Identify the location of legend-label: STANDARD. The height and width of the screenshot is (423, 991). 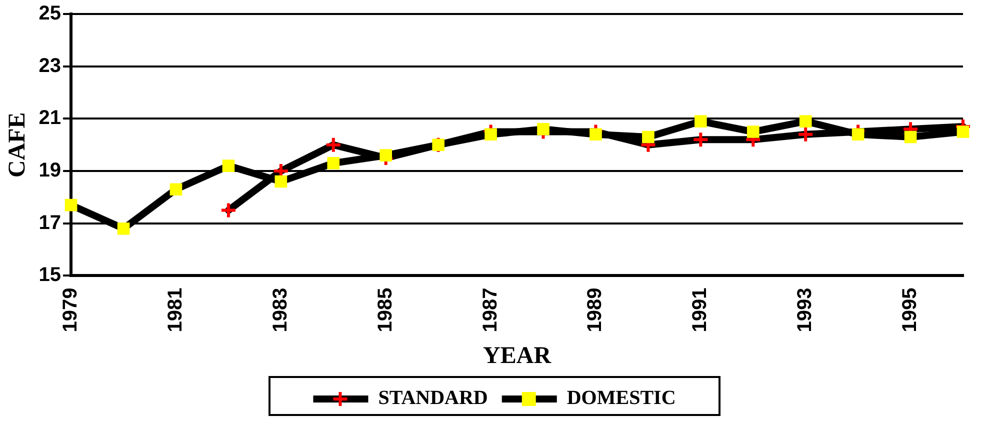
(433, 398).